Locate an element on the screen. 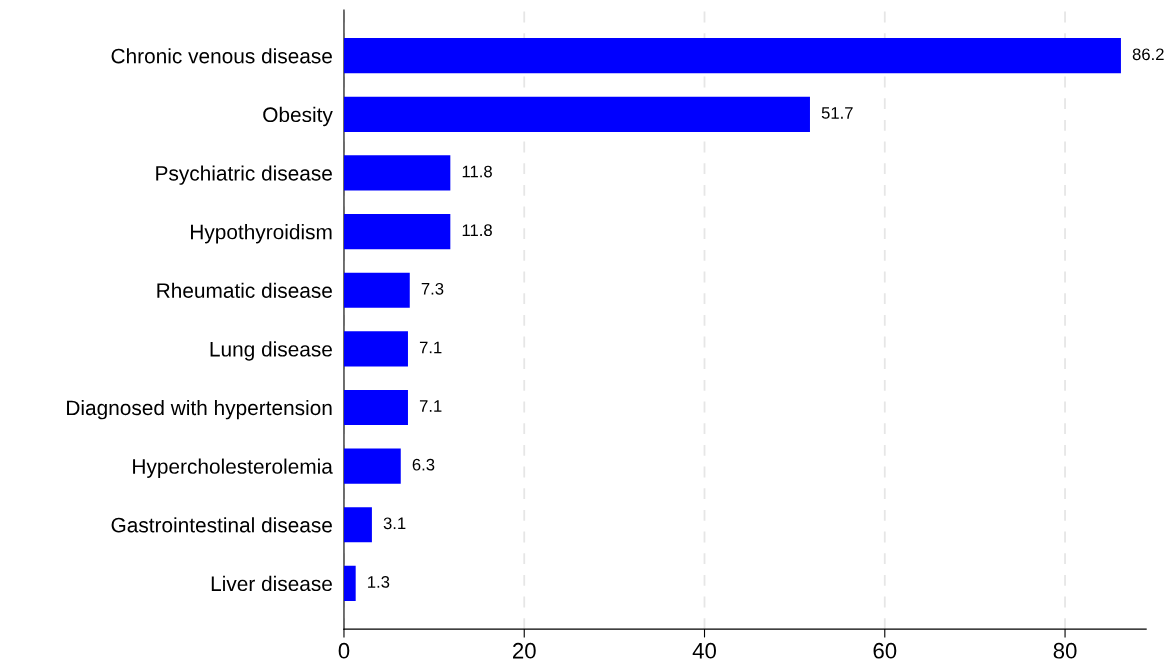 This screenshot has width=1166, height=665. y-tick-label: Liver disease is located at coordinates (271, 583).